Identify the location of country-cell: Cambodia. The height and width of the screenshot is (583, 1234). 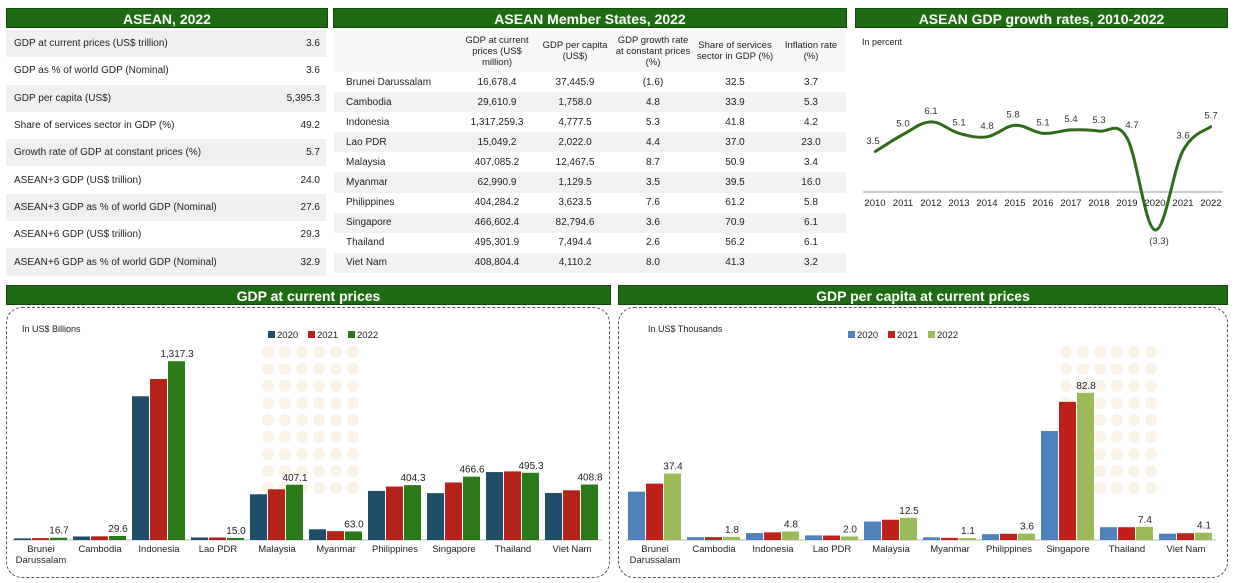
(369, 102).